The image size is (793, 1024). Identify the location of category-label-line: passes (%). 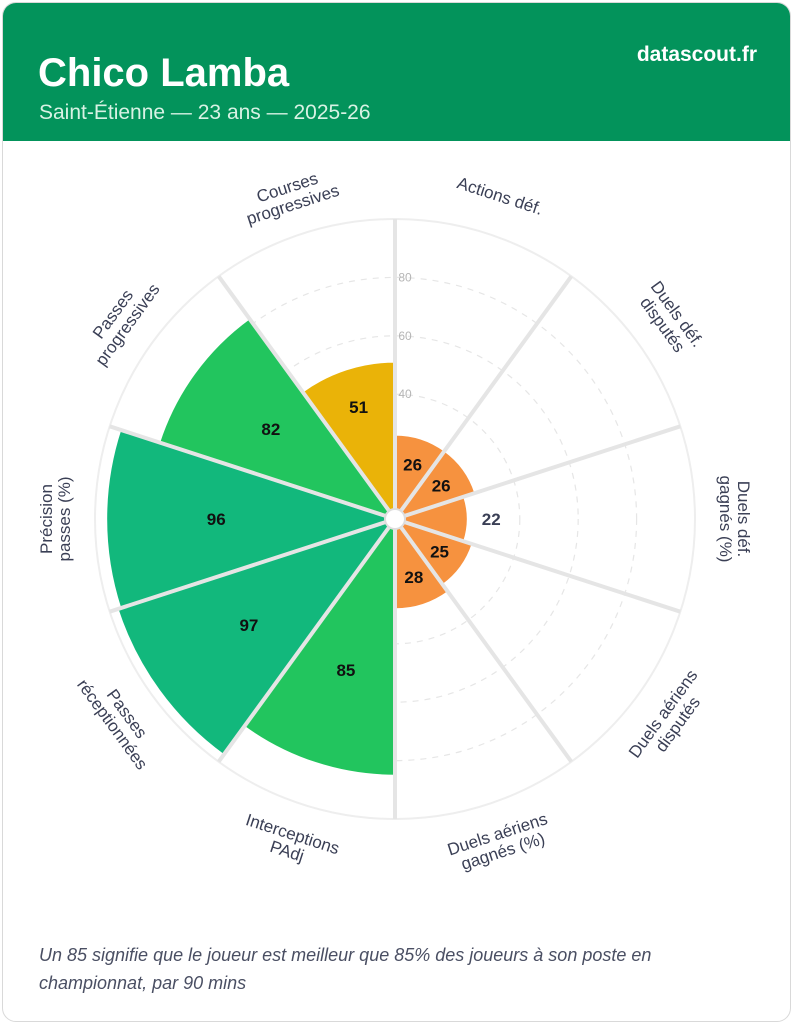
(64, 518).